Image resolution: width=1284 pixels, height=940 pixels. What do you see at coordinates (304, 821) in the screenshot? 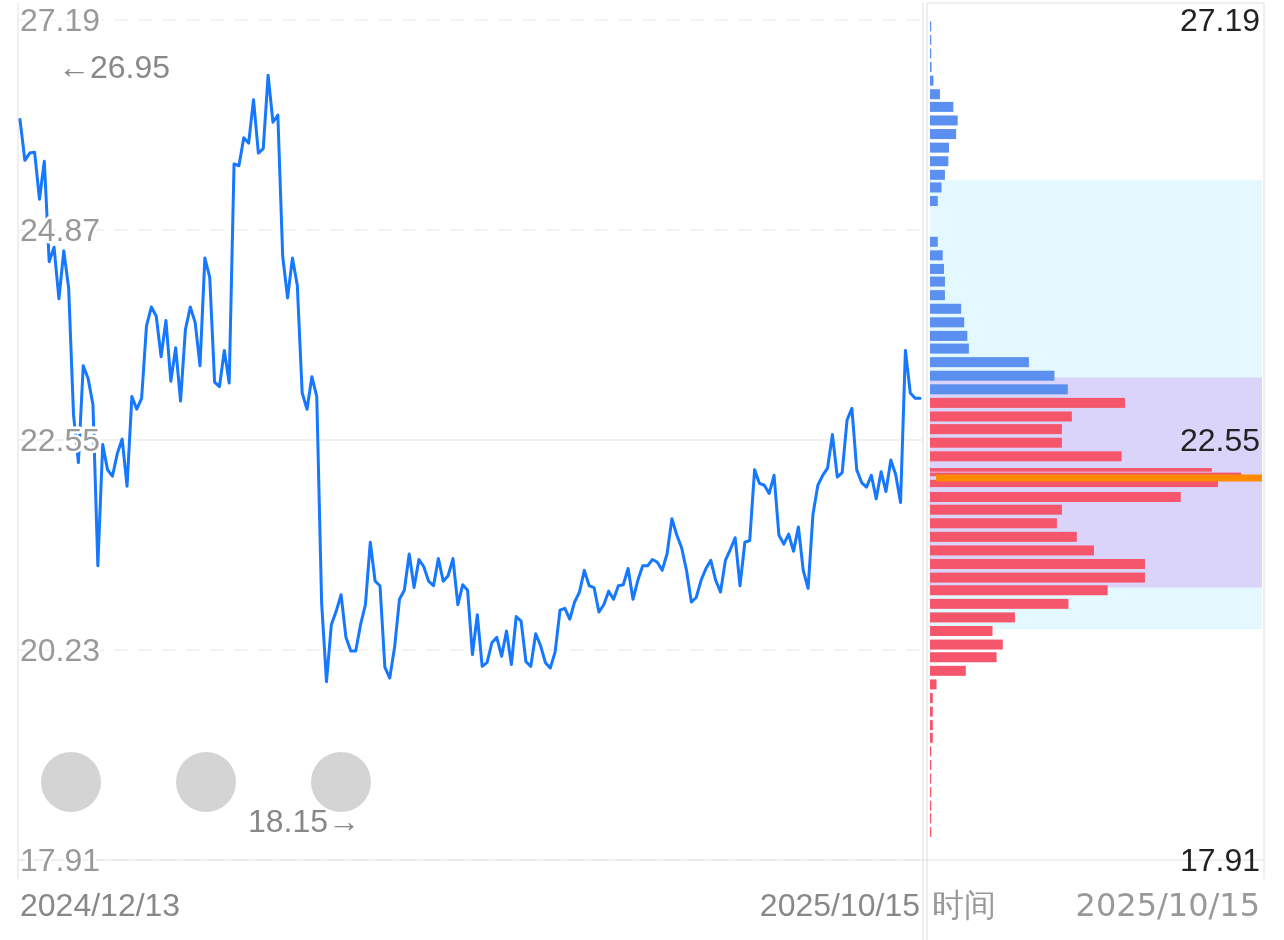
I see `annotation: 18.15→` at bounding box center [304, 821].